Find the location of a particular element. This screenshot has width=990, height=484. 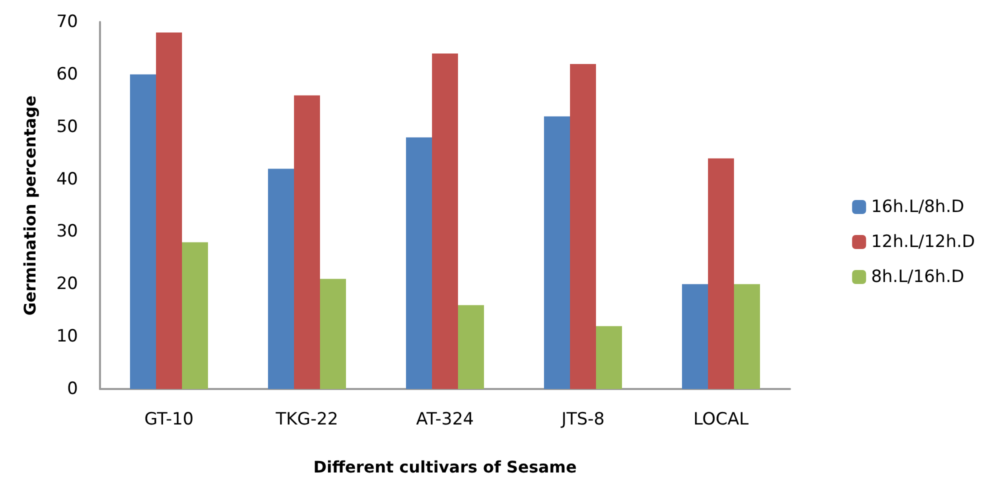

y-tick-label: 50 is located at coordinates (67, 126).